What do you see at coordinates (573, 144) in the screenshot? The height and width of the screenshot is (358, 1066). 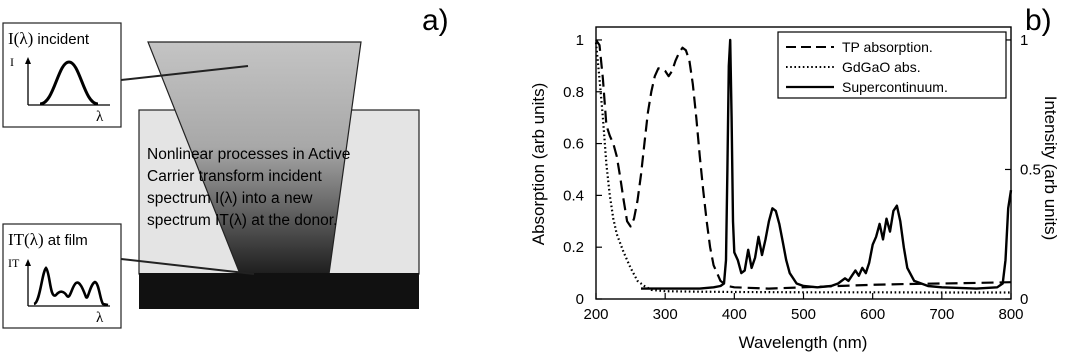 I see `y-tick-label: 0.6` at bounding box center [573, 144].